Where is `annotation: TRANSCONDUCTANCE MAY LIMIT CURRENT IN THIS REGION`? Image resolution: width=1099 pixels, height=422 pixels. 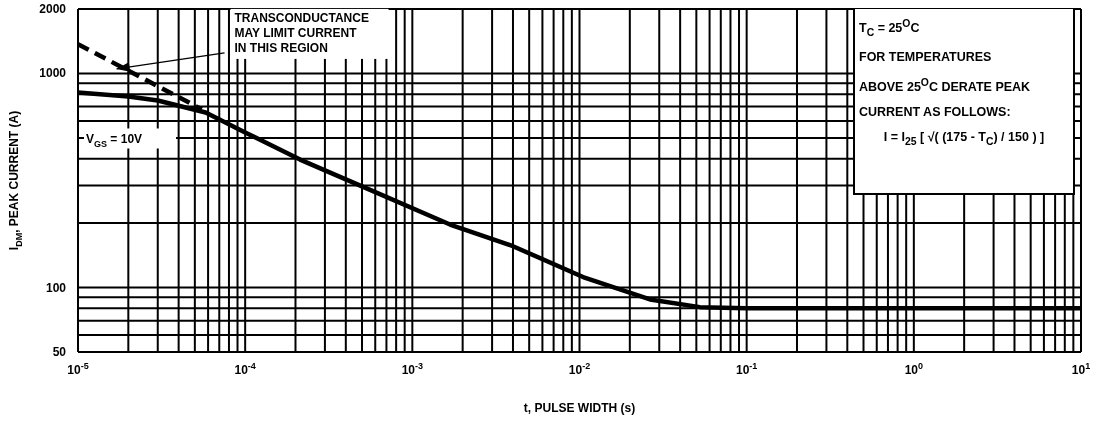 annotation: TRANSCONDUCTANCE MAY LIMIT CURRENT IN THIS REGION is located at coordinates (301, 32).